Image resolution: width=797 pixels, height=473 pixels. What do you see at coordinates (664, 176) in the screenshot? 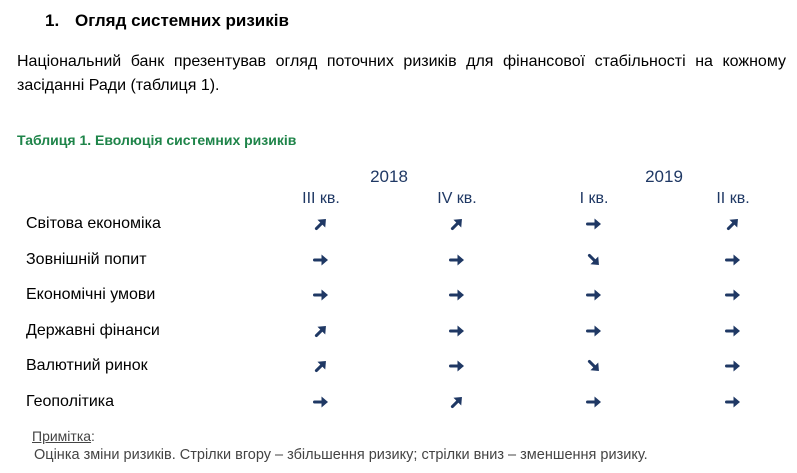
I see `year-header-2019: 2019` at bounding box center [664, 176].